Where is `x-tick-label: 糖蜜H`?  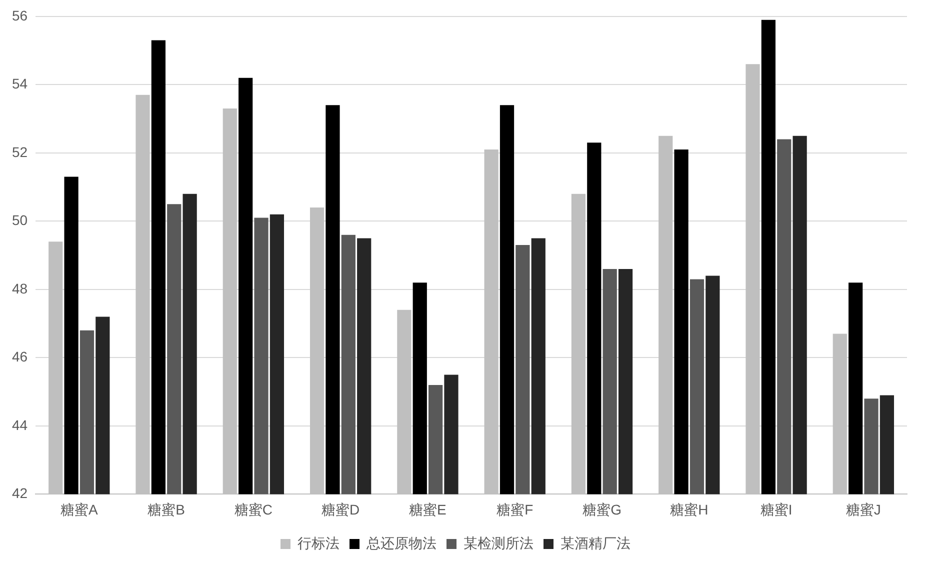
x-tick-label: 糖蜜H is located at coordinates (689, 509).